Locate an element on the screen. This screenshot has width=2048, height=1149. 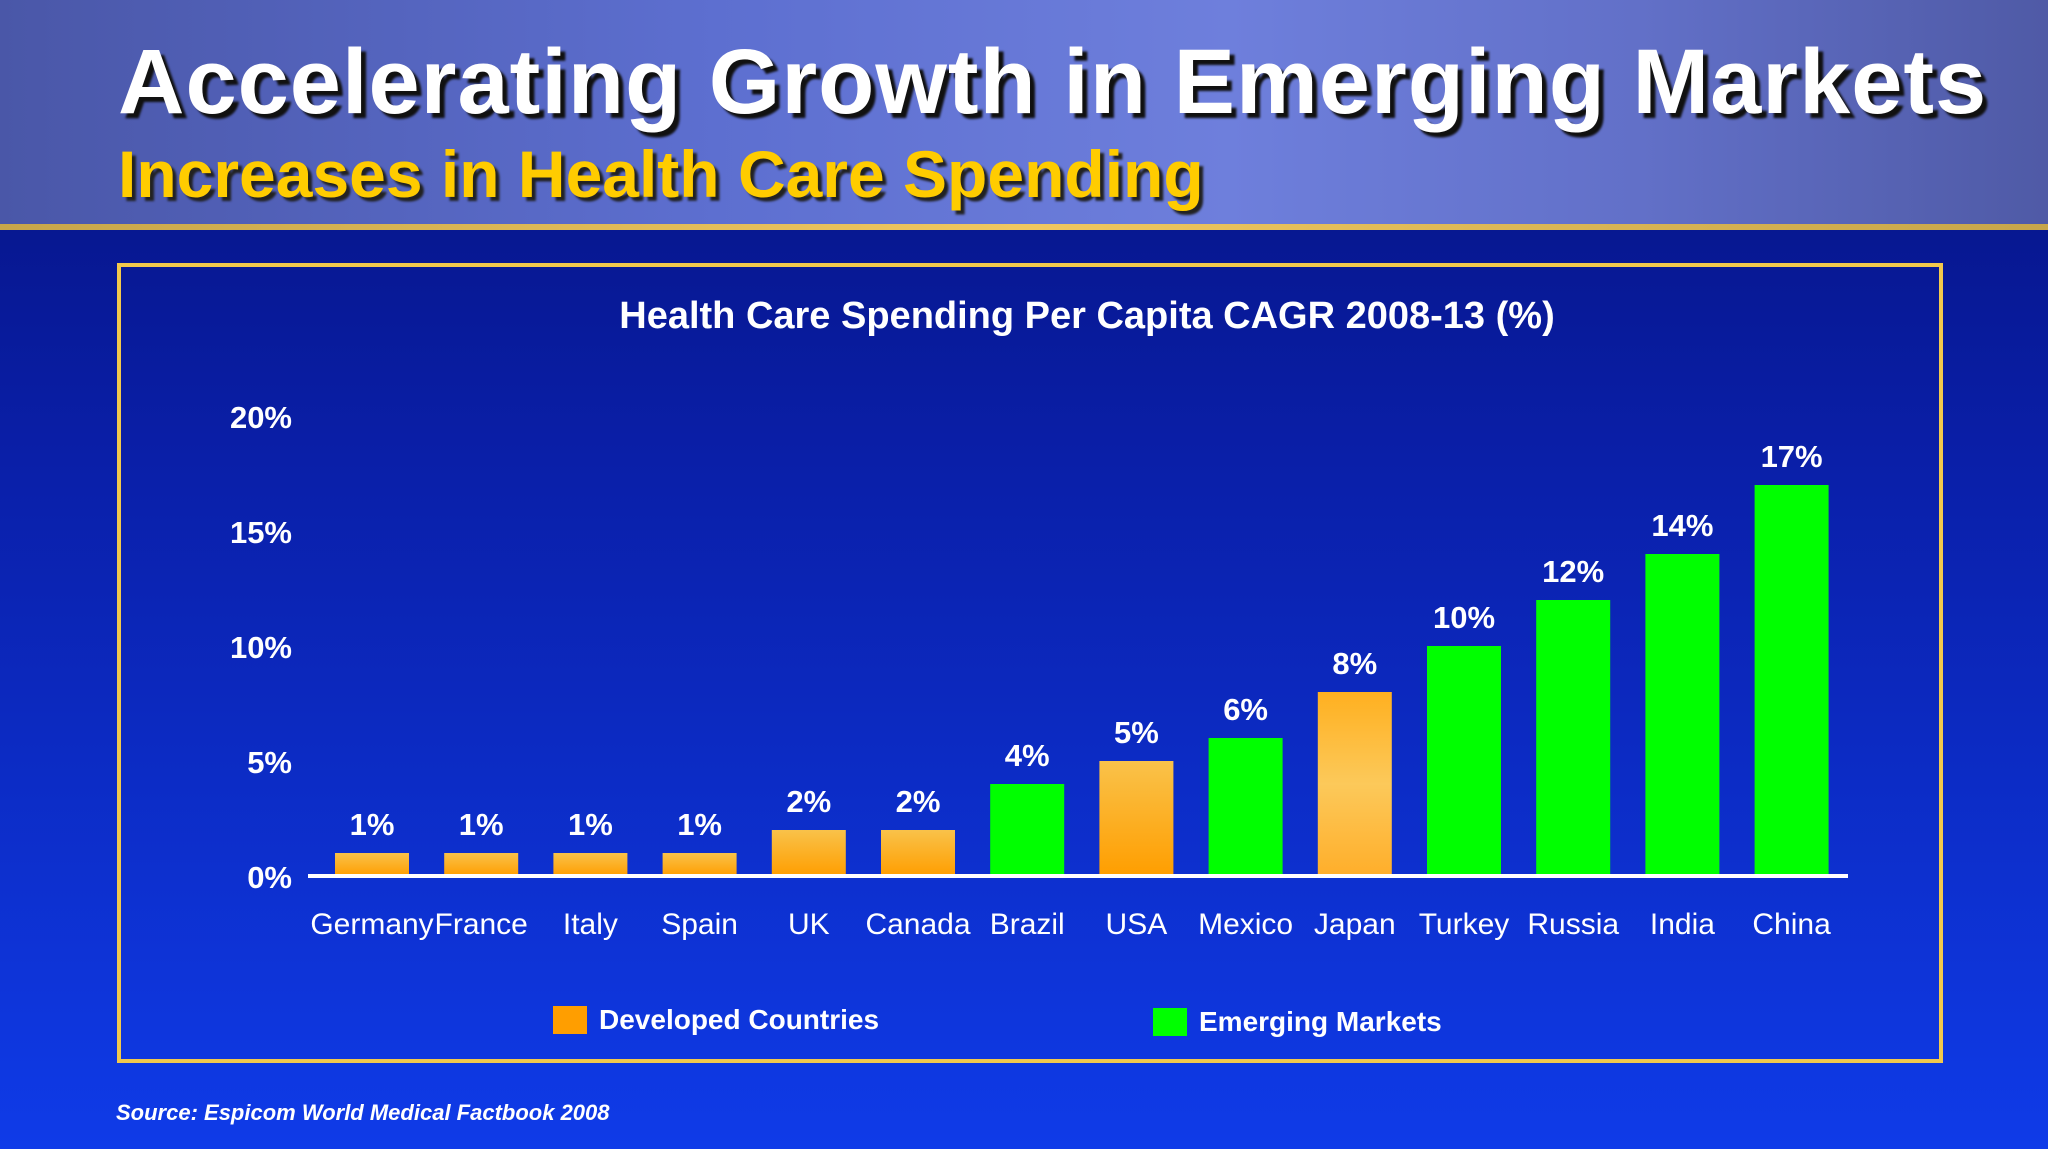
y-axis: 0% 5% 10% 15% 20% is located at coordinates (261, 647).